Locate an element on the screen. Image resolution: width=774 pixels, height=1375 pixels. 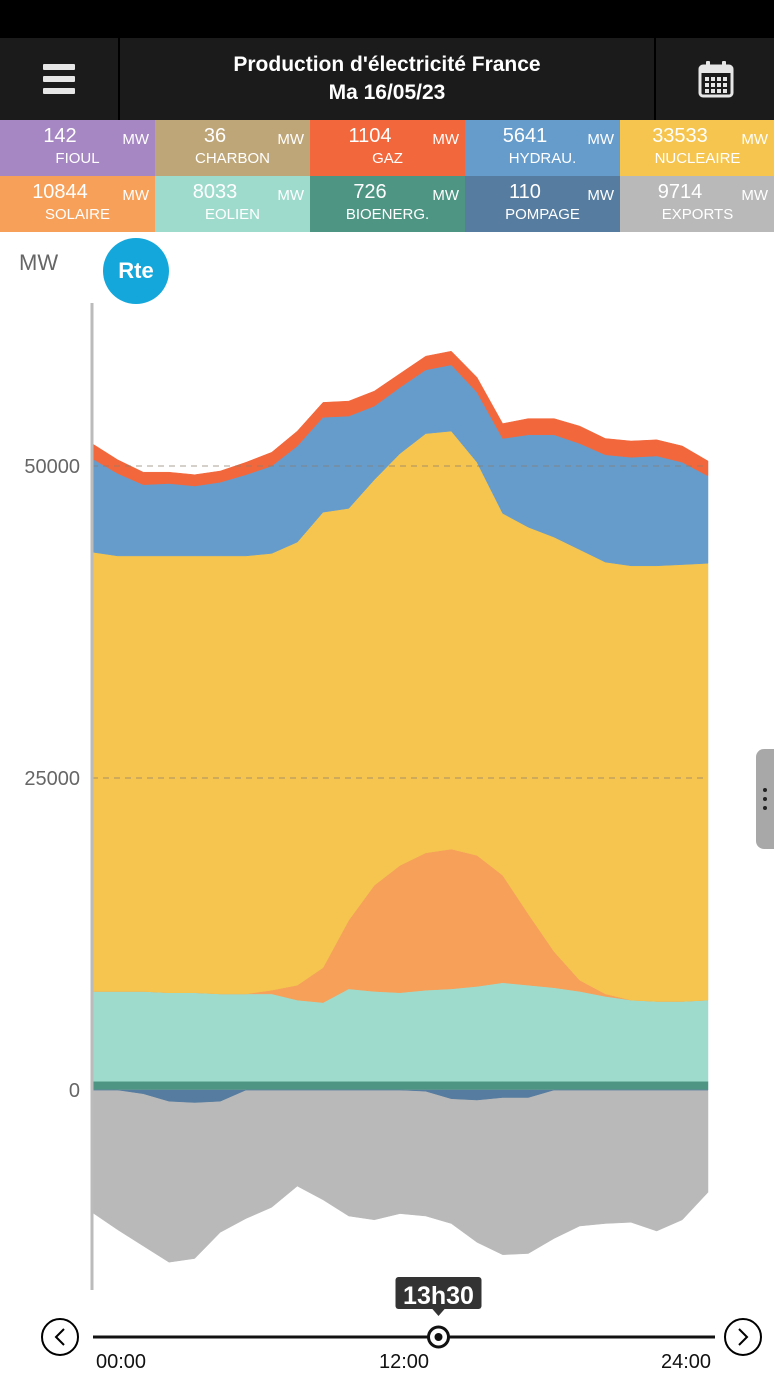
side-panel-handle is located at coordinates (765, 799).